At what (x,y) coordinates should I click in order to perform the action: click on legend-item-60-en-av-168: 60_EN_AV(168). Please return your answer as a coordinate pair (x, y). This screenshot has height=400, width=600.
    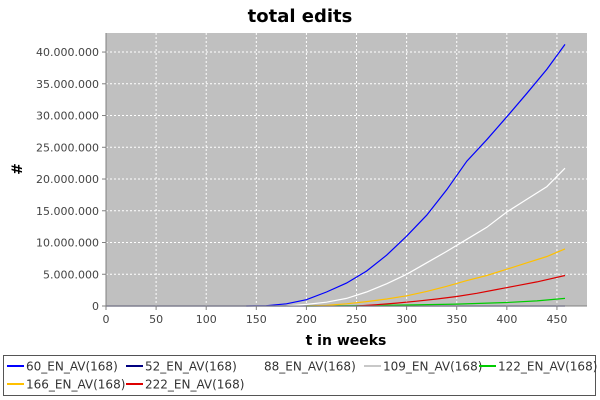
    Looking at the image, I should click on (62, 366).